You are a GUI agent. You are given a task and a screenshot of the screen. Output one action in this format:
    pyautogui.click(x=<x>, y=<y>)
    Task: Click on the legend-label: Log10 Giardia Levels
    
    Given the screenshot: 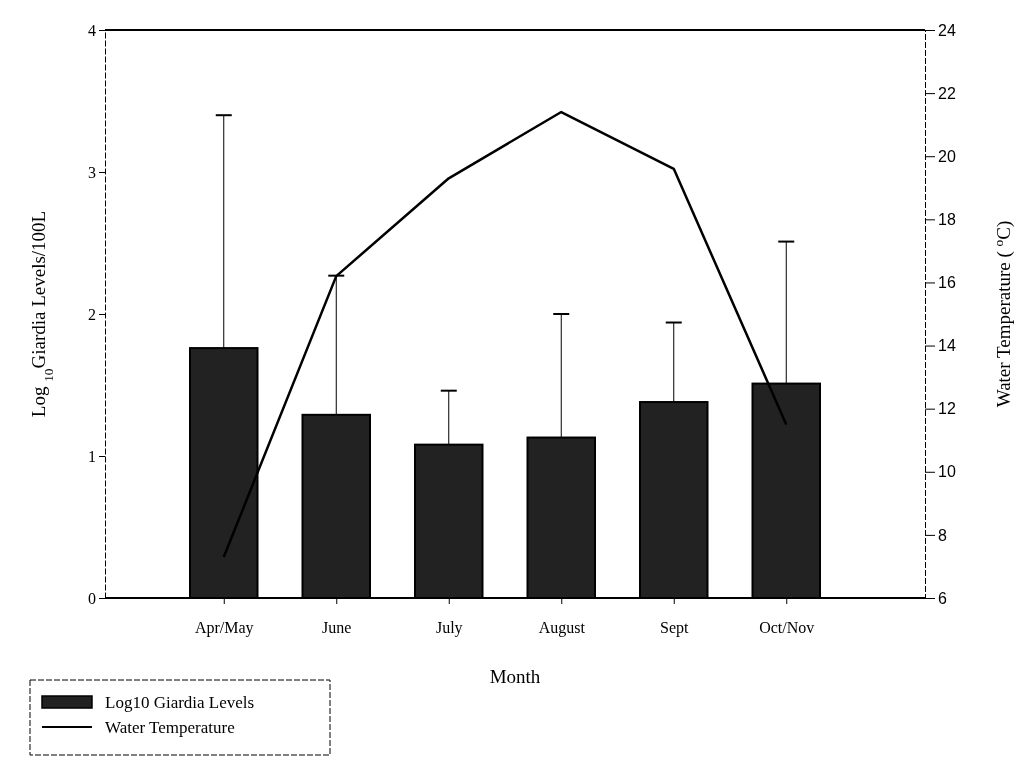 What is the action you would take?
    pyautogui.click(x=180, y=702)
    